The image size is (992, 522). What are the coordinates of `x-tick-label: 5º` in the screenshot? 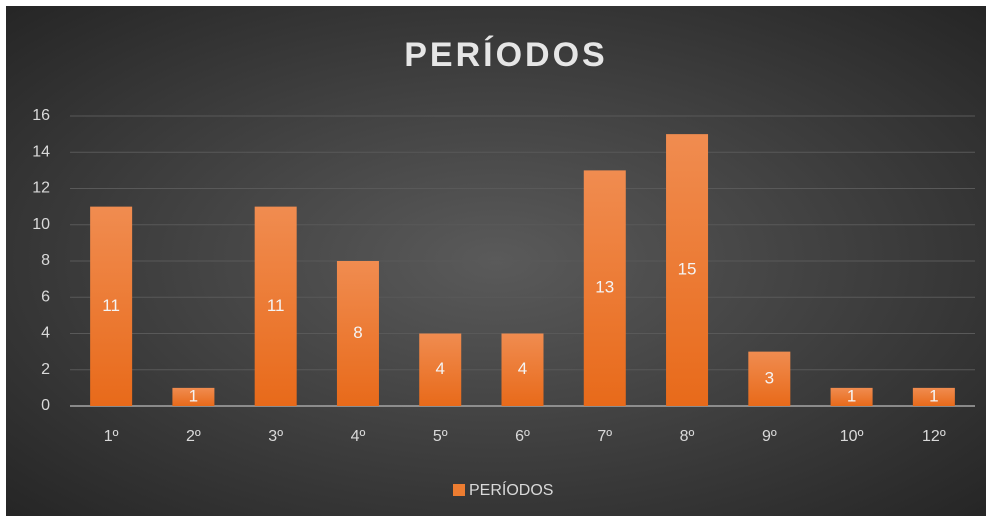 It's located at (440, 436).